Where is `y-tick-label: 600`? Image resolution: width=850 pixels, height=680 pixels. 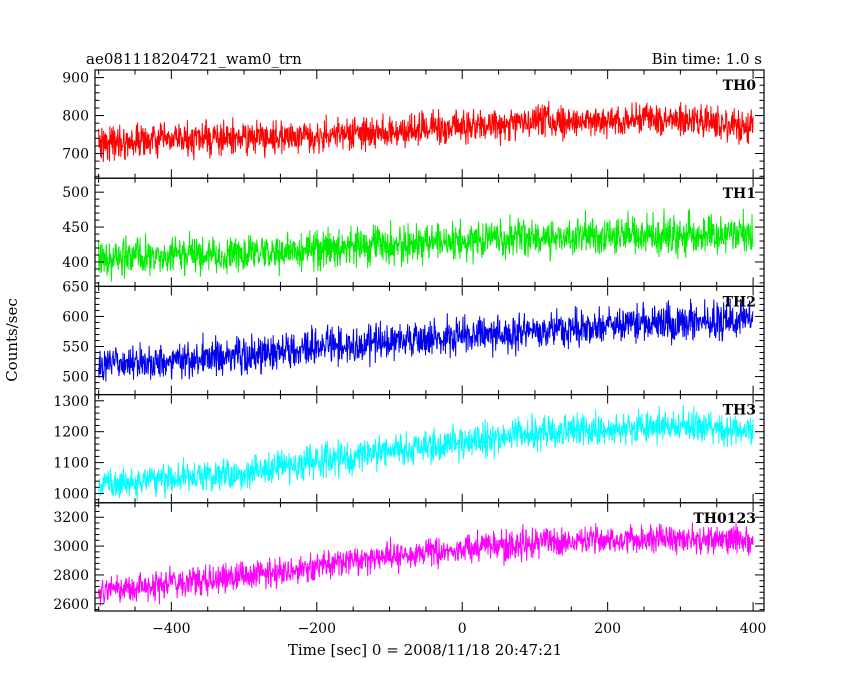 y-tick-label: 600 is located at coordinates (75, 317).